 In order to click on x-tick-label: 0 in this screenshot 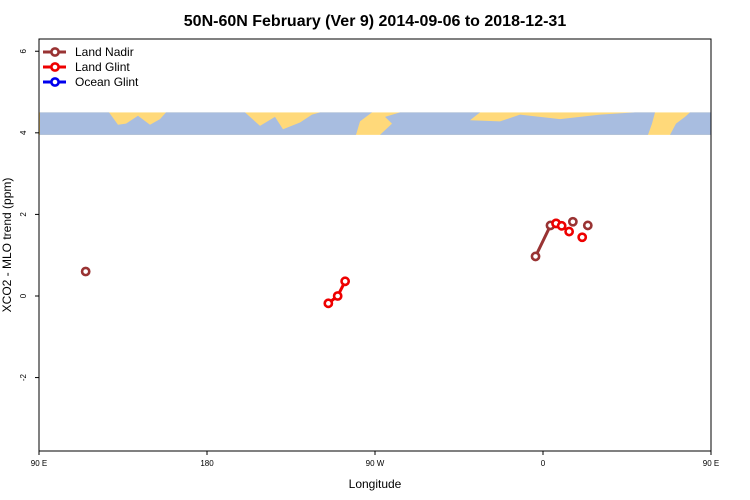, I will do `click(543, 463)`.